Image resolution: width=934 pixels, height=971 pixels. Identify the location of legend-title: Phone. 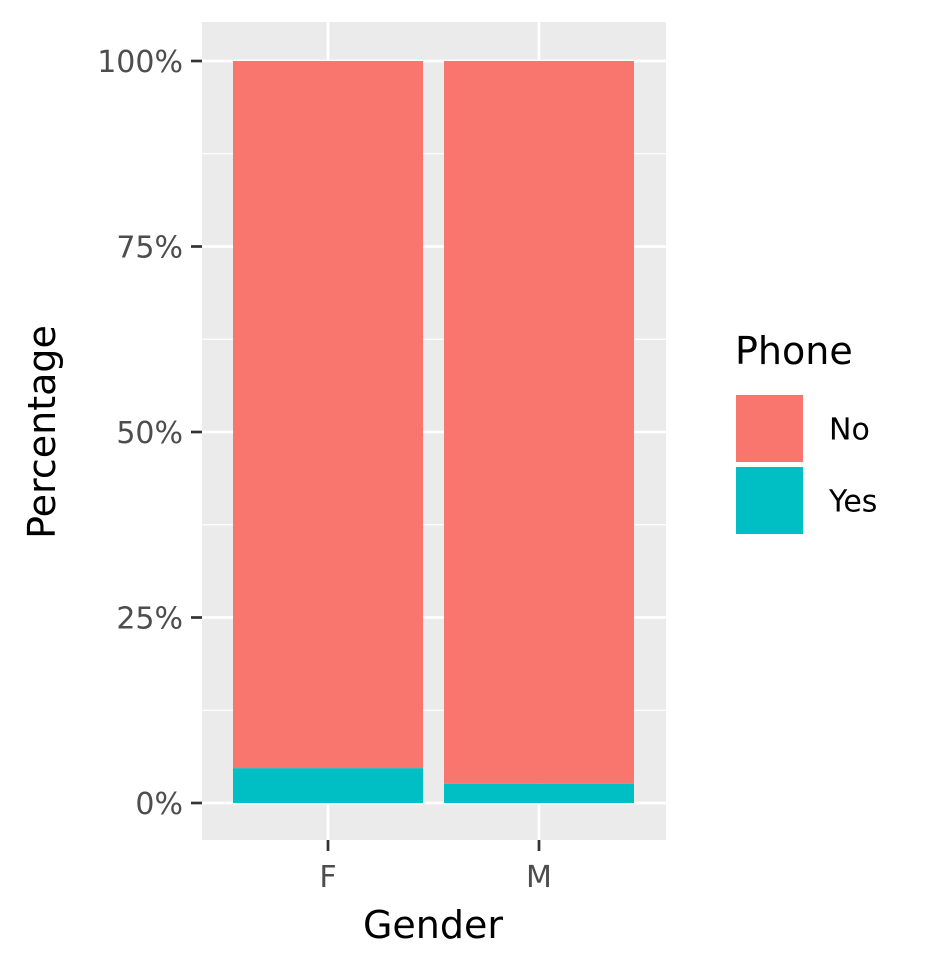
(794, 351).